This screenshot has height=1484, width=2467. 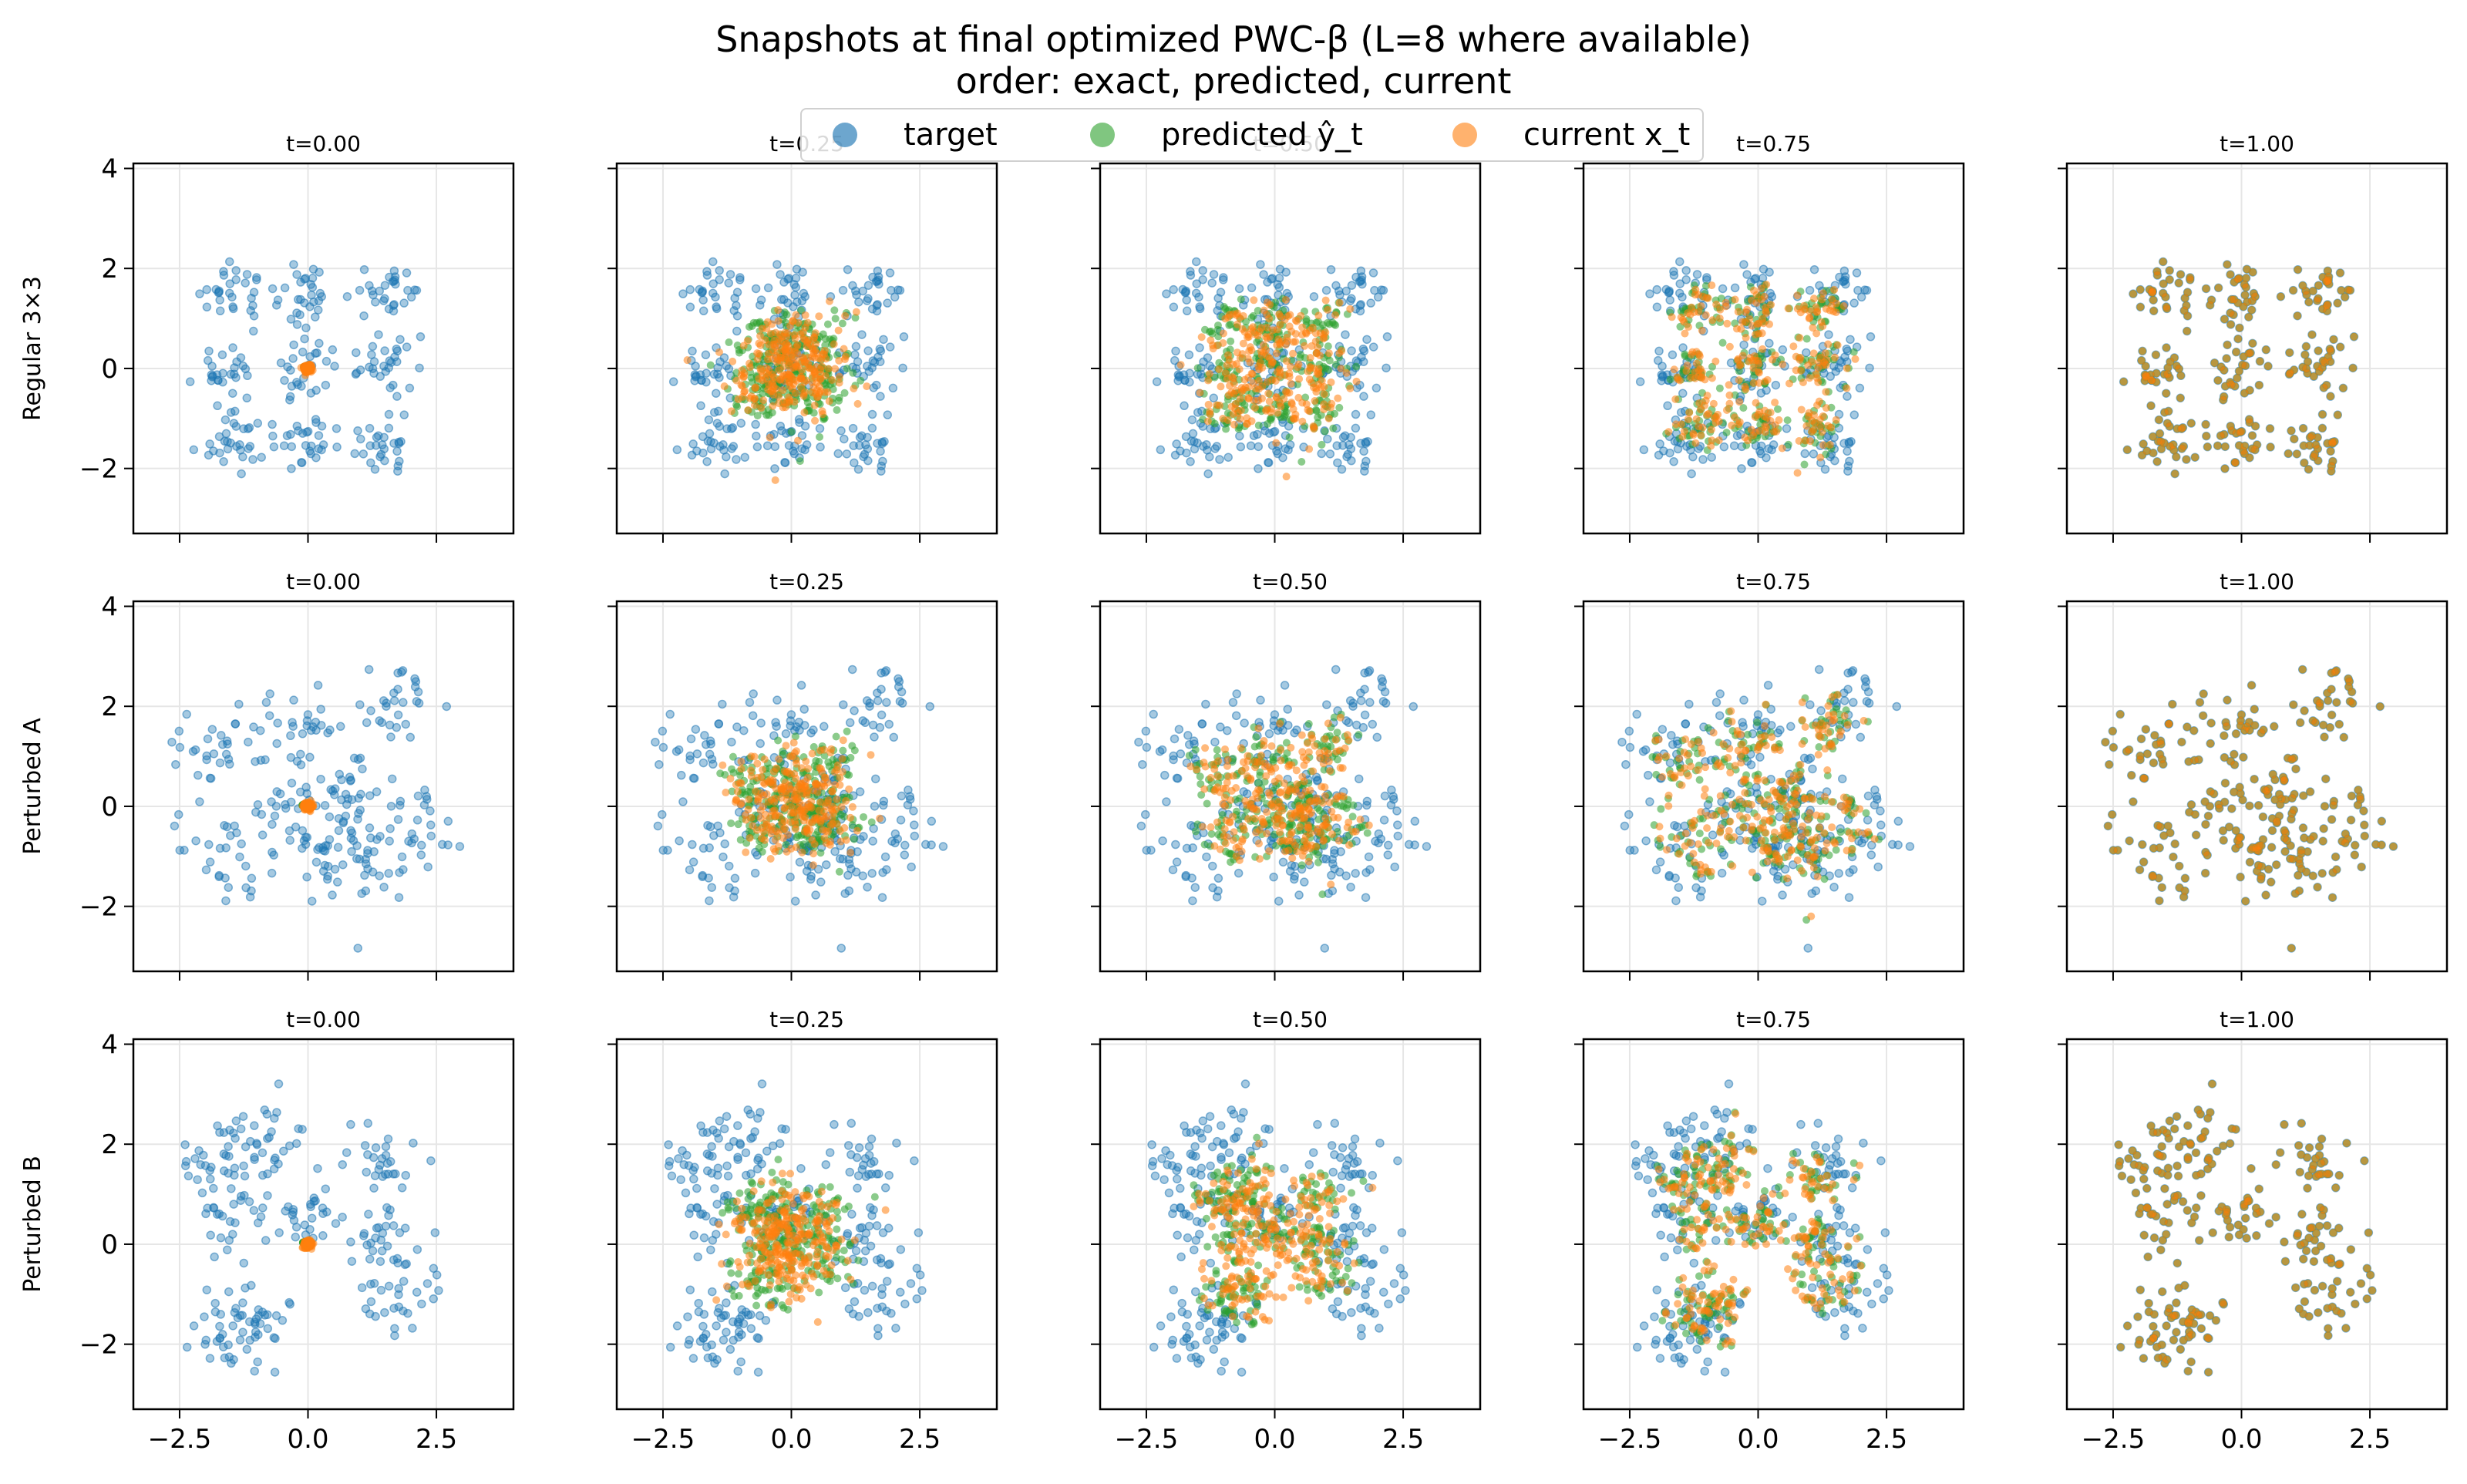 What do you see at coordinates (1774, 348) in the screenshot?
I see `subplot-frame` at bounding box center [1774, 348].